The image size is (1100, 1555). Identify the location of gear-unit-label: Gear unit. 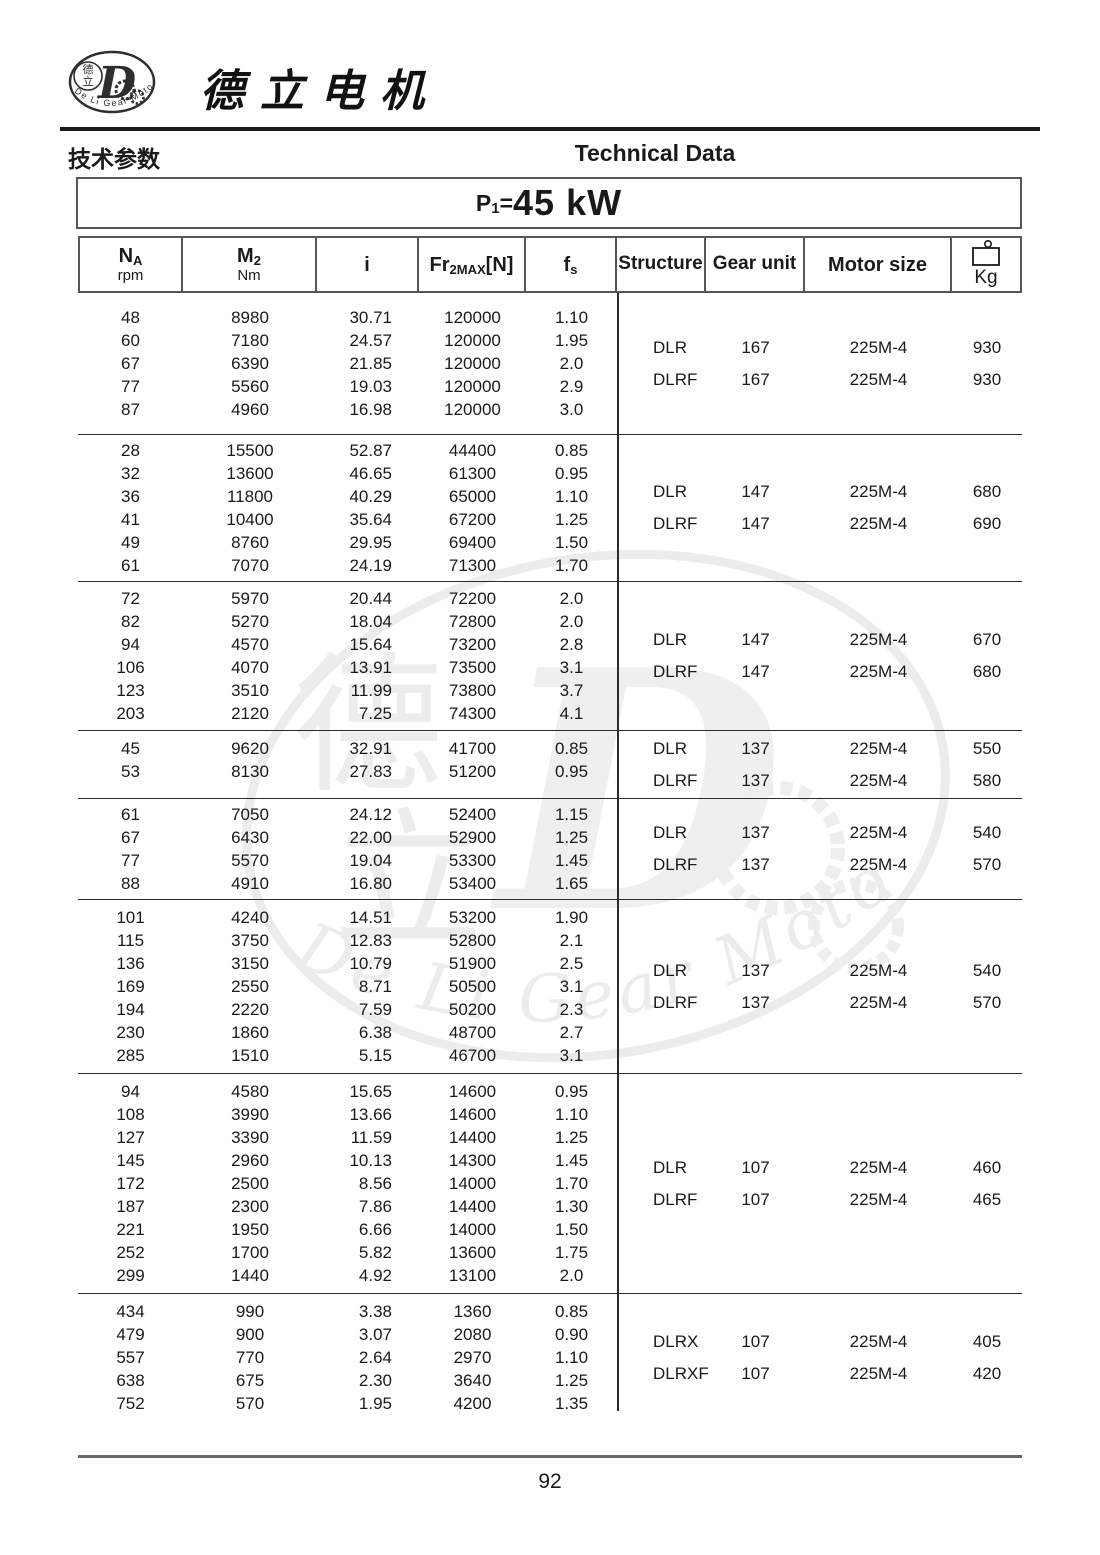
(754, 264).